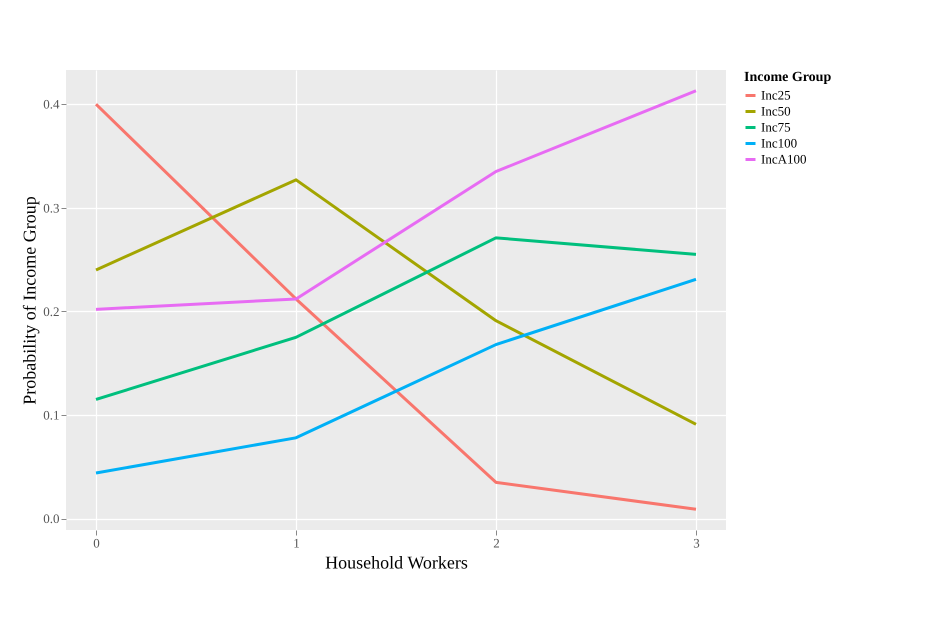  Describe the element at coordinates (396, 562) in the screenshot. I see `x-axis-title: Household Workers` at that location.